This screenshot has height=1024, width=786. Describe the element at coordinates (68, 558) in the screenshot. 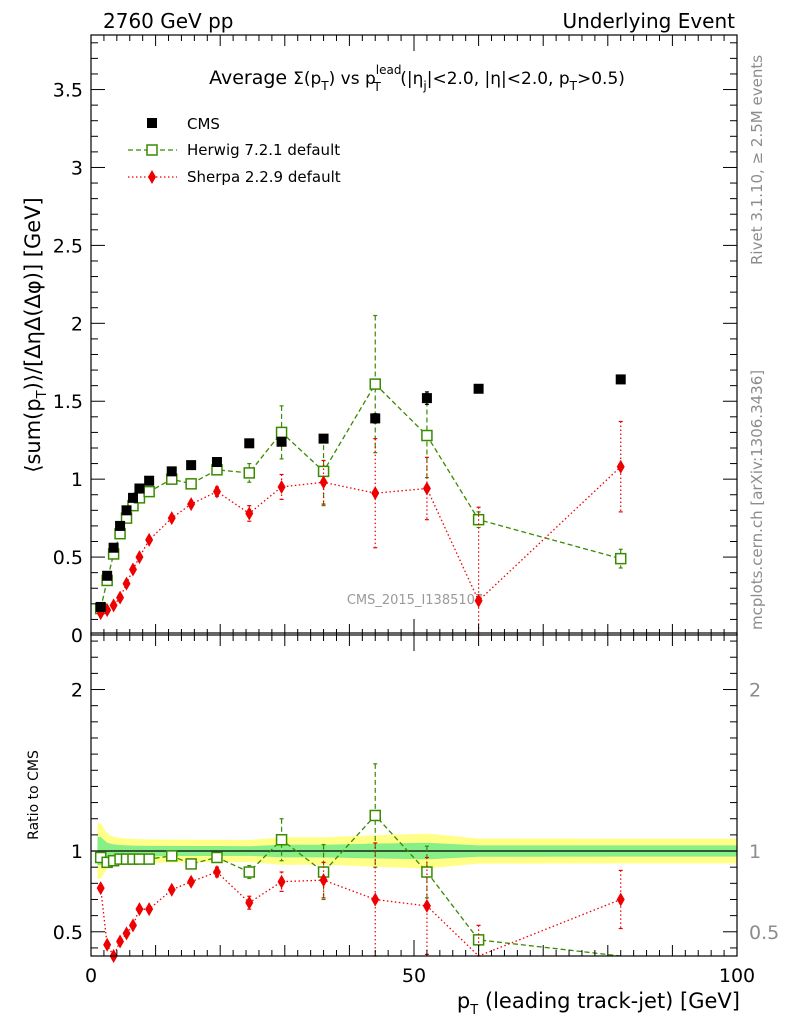

I see `y-tick-label: 0.5` at that location.